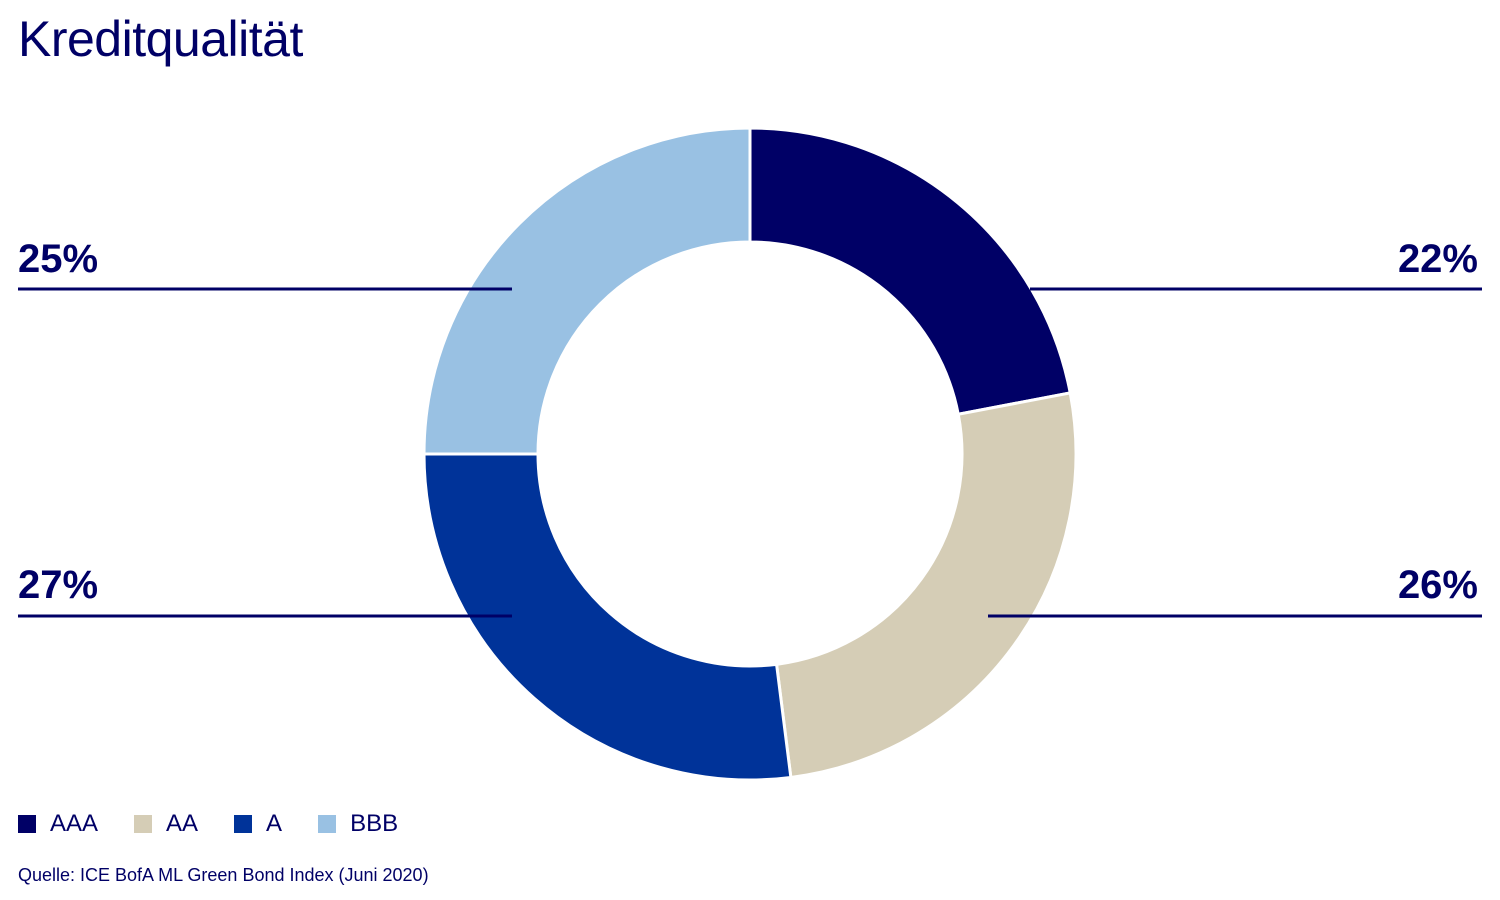 The image size is (1500, 900). I want to click on donut-slice-aa, so click(926, 585).